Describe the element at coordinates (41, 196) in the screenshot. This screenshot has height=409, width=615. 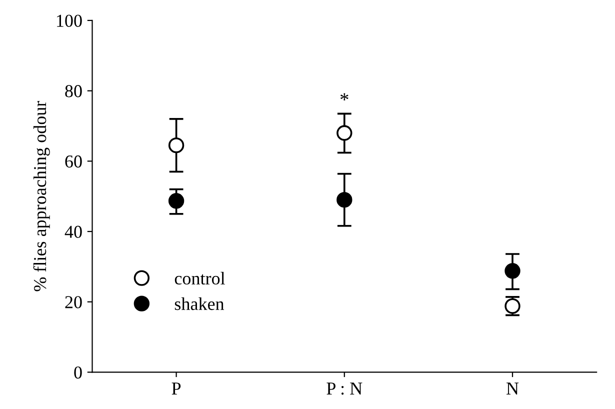
I see `y-axis-title: % flies approaching odour` at that location.